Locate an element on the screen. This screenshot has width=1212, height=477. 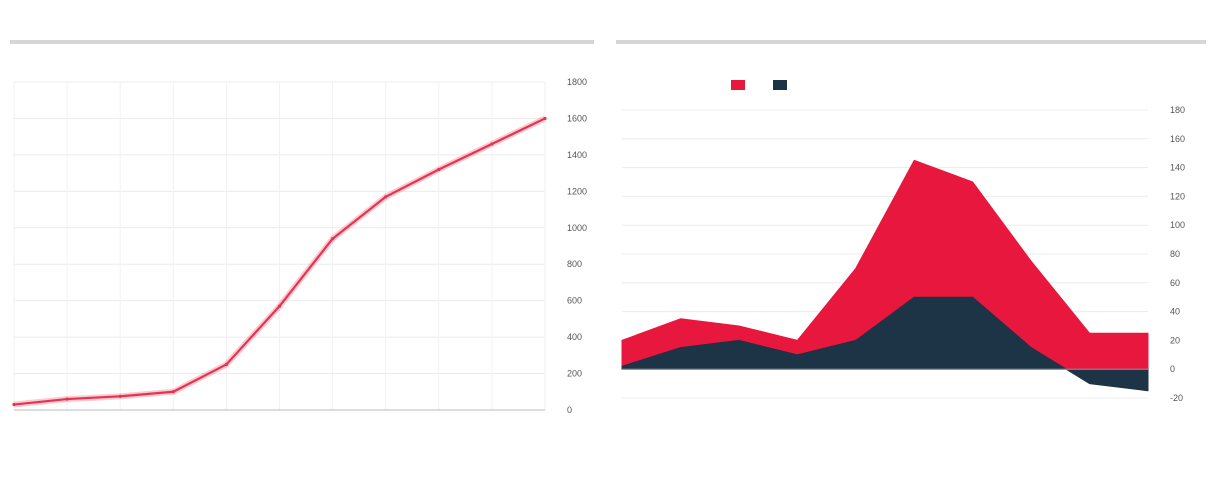
left-y-tick-label: 0 is located at coordinates (569, 410).